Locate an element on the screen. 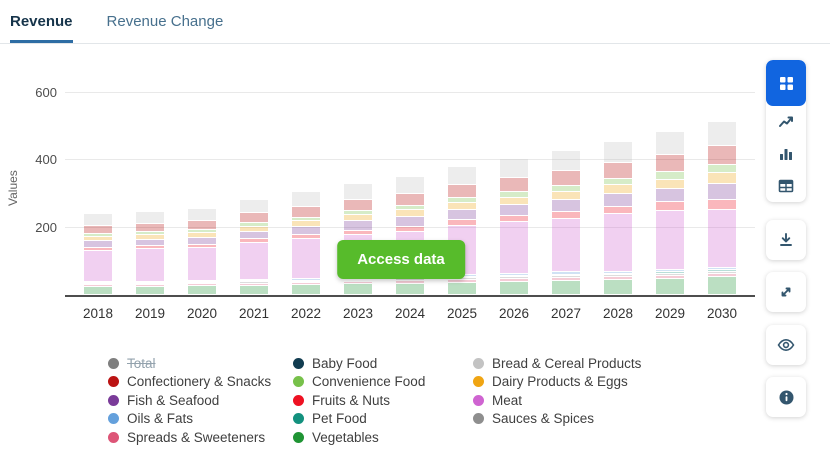  stacked-bar-2020 is located at coordinates (202, 251).